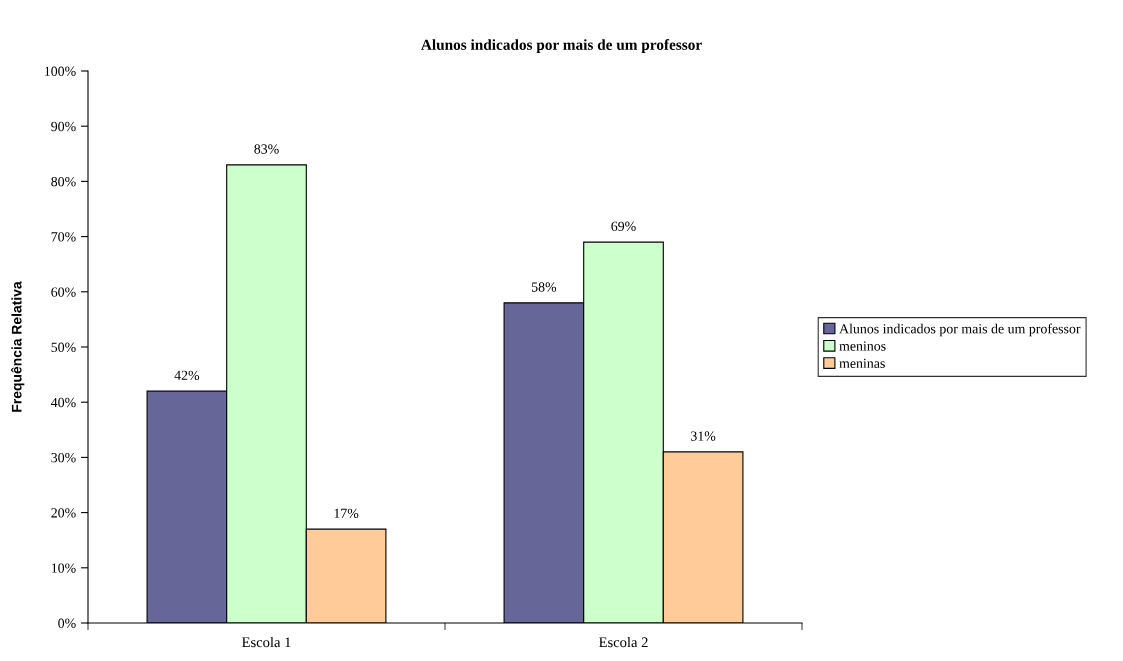 The image size is (1123, 661). What do you see at coordinates (63, 126) in the screenshot?
I see `y-tick-label: 90%` at bounding box center [63, 126].